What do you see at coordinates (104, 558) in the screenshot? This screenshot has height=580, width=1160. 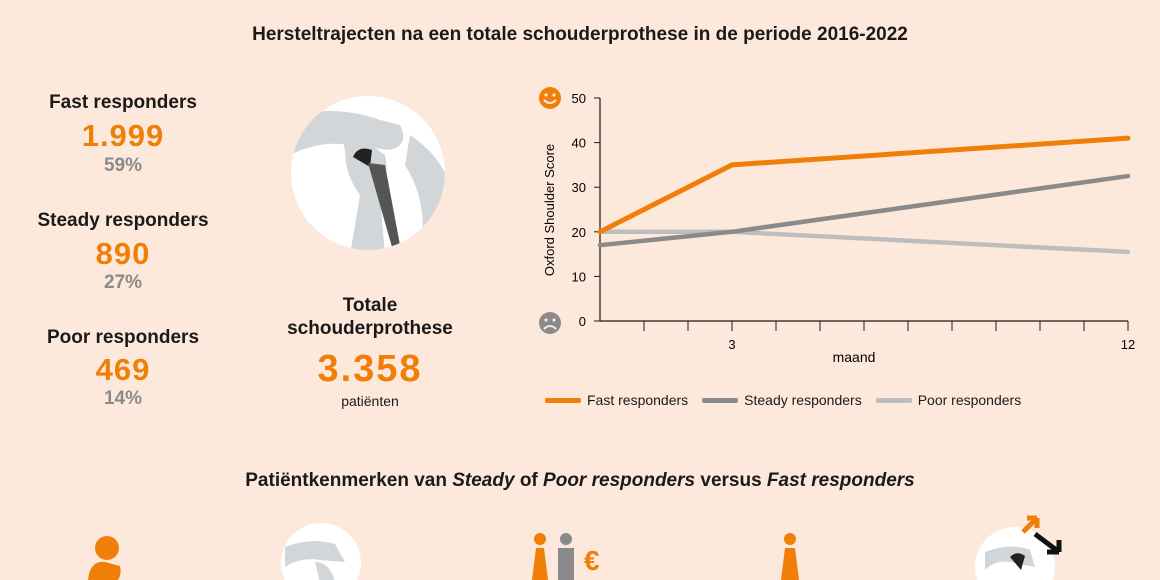 I see `person-icon` at bounding box center [104, 558].